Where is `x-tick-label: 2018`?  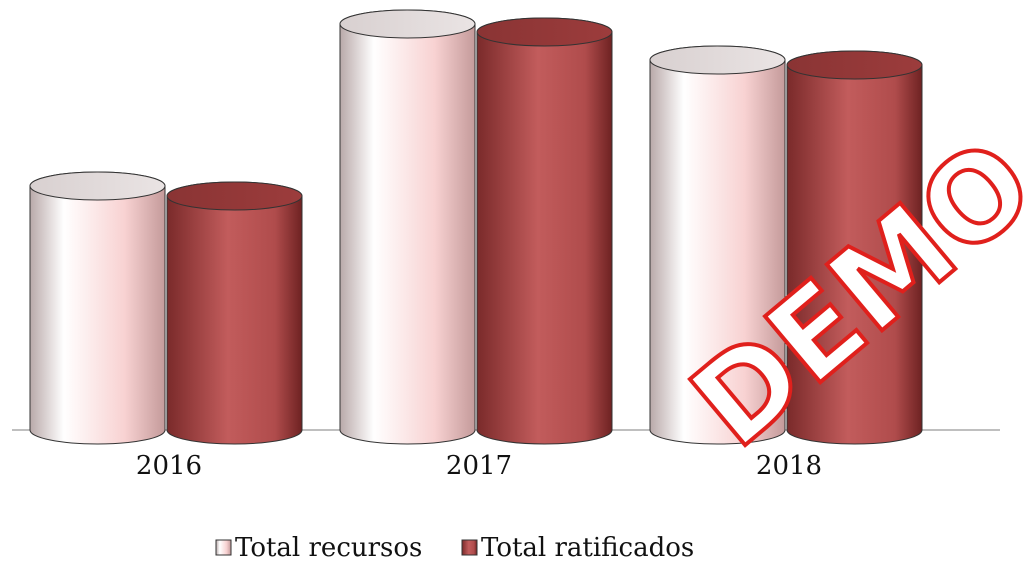 x-tick-label: 2018 is located at coordinates (789, 466).